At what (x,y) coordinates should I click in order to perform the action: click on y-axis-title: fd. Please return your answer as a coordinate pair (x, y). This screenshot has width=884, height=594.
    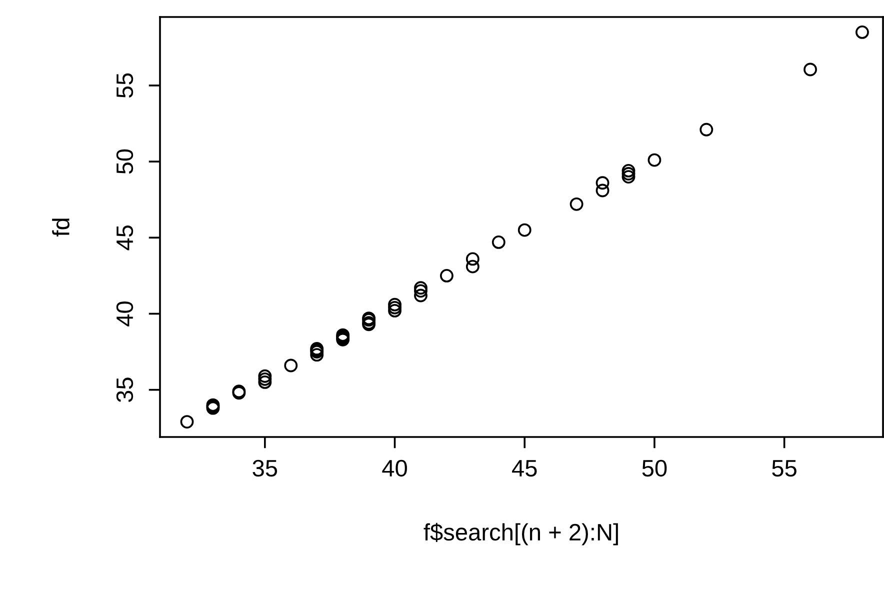
    Looking at the image, I should click on (61, 227).